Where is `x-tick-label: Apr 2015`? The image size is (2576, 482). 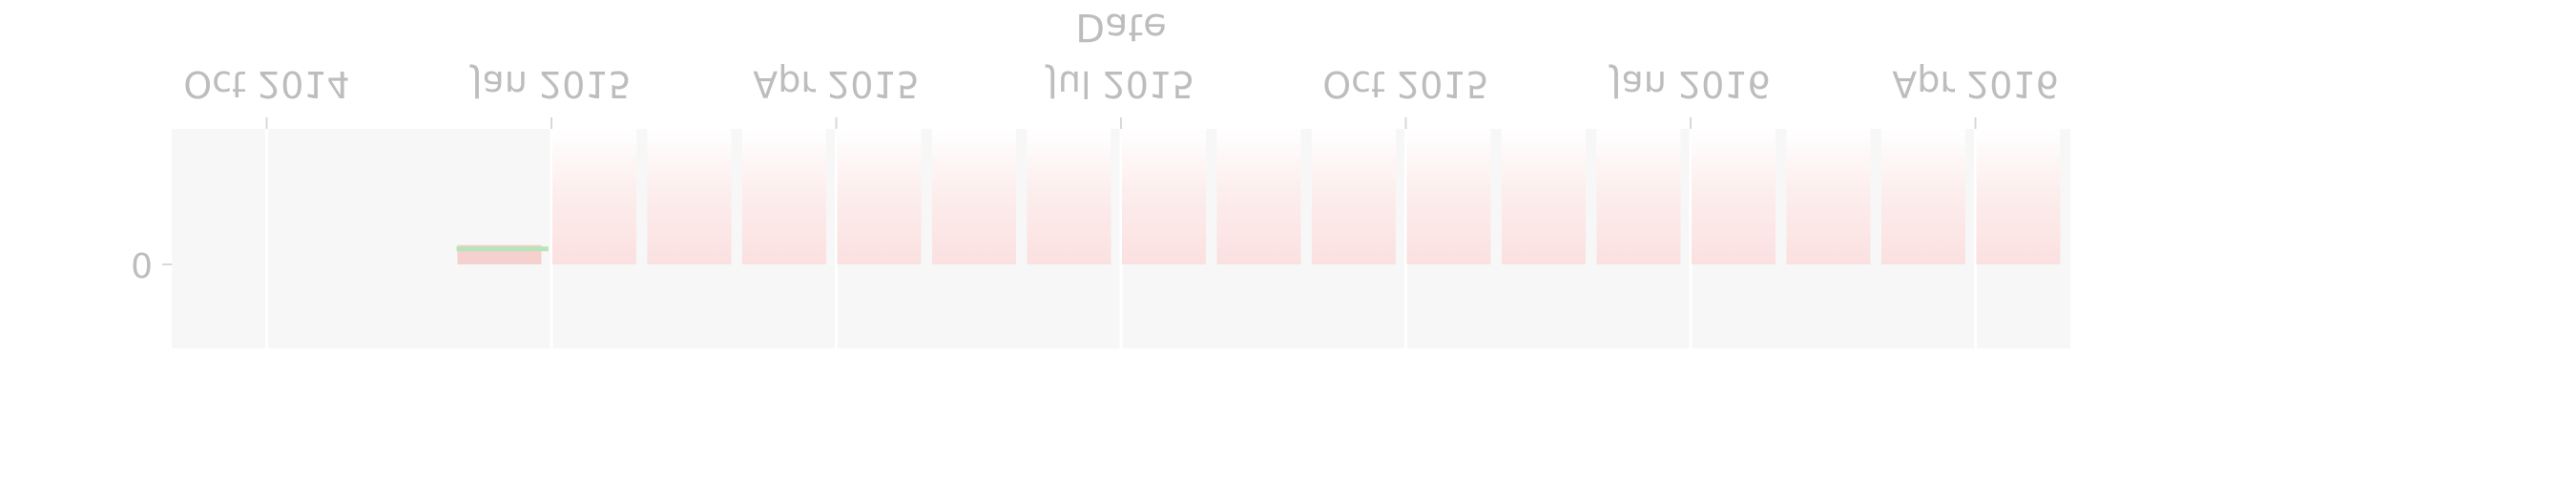
x-tick-label: Apr 2015 is located at coordinates (836, 84).